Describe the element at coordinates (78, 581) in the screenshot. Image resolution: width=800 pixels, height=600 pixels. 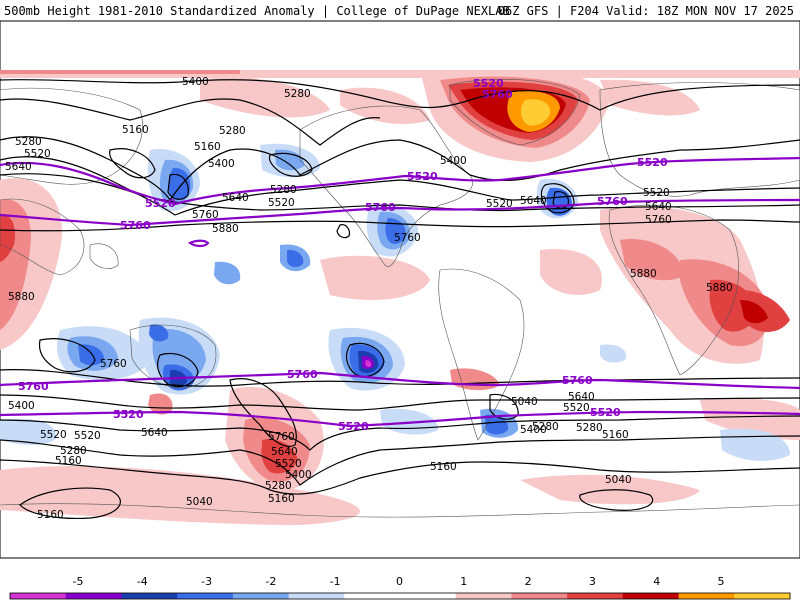
I see `colorbar-tick-label: -5` at that location.